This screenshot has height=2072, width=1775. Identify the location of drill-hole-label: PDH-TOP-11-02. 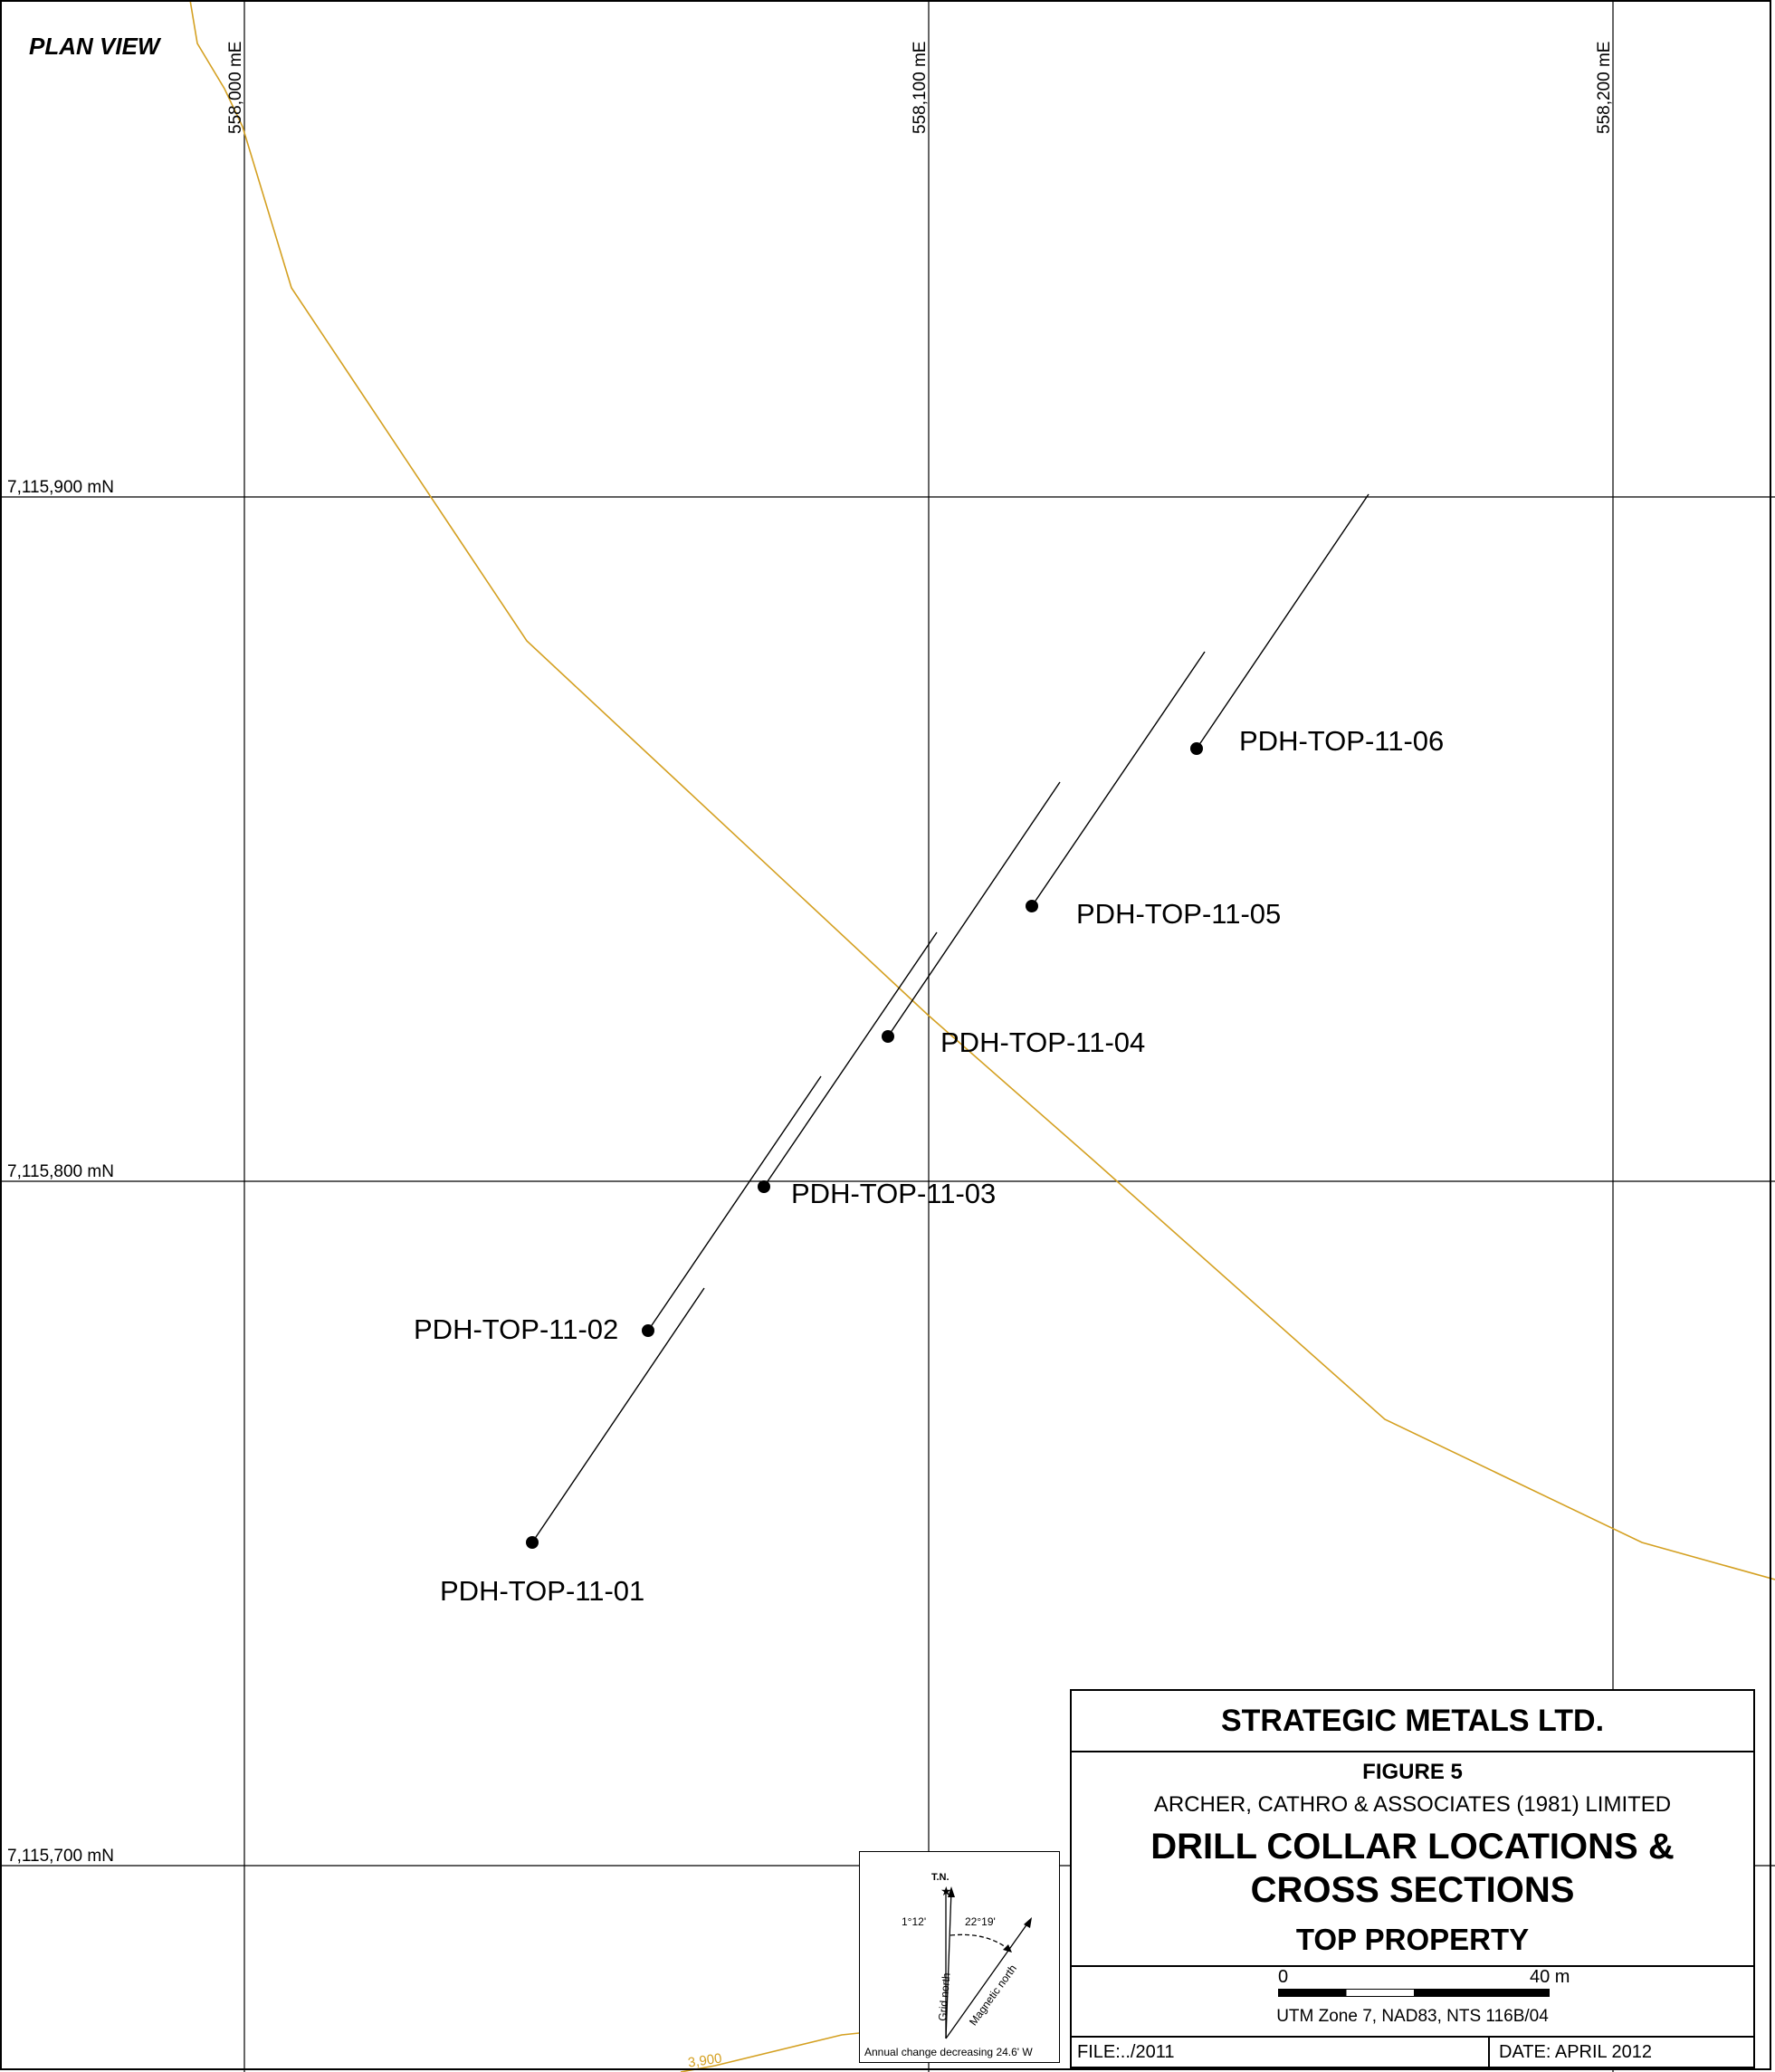
(516, 1329).